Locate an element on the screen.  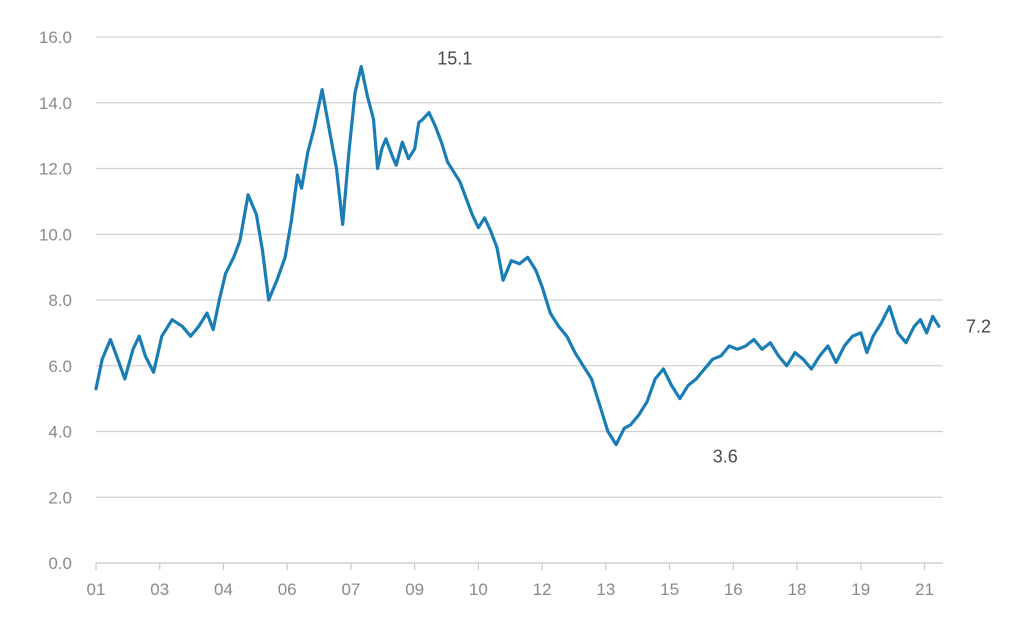
x-tick-label: 19 is located at coordinates (860, 589).